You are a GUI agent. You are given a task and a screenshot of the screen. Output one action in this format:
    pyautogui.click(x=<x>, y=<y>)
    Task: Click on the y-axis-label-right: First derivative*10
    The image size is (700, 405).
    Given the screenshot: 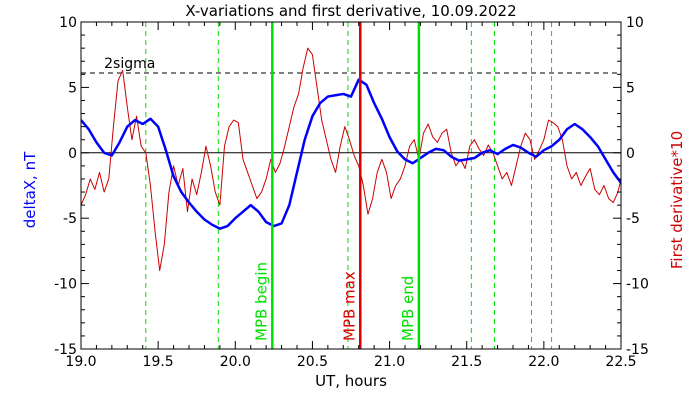 What is the action you would take?
    pyautogui.click(x=677, y=200)
    